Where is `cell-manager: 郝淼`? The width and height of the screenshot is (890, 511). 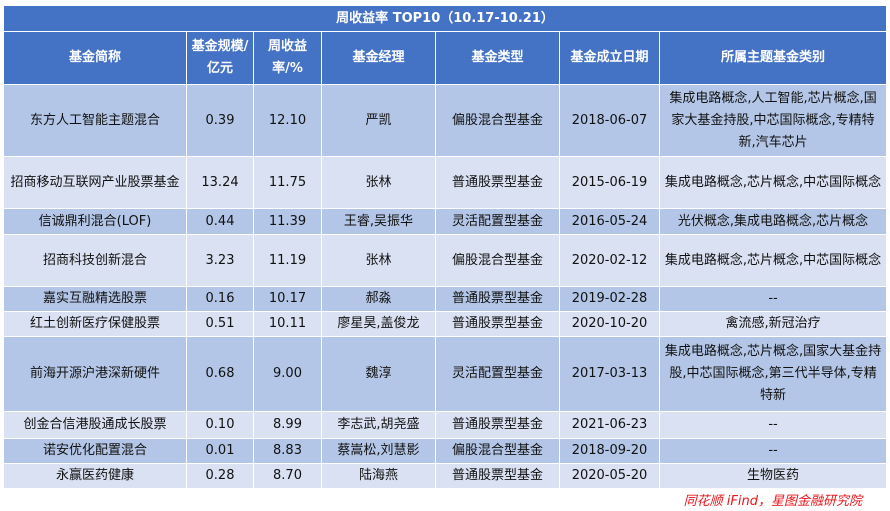 cell-manager: 郝淼 is located at coordinates (378, 299).